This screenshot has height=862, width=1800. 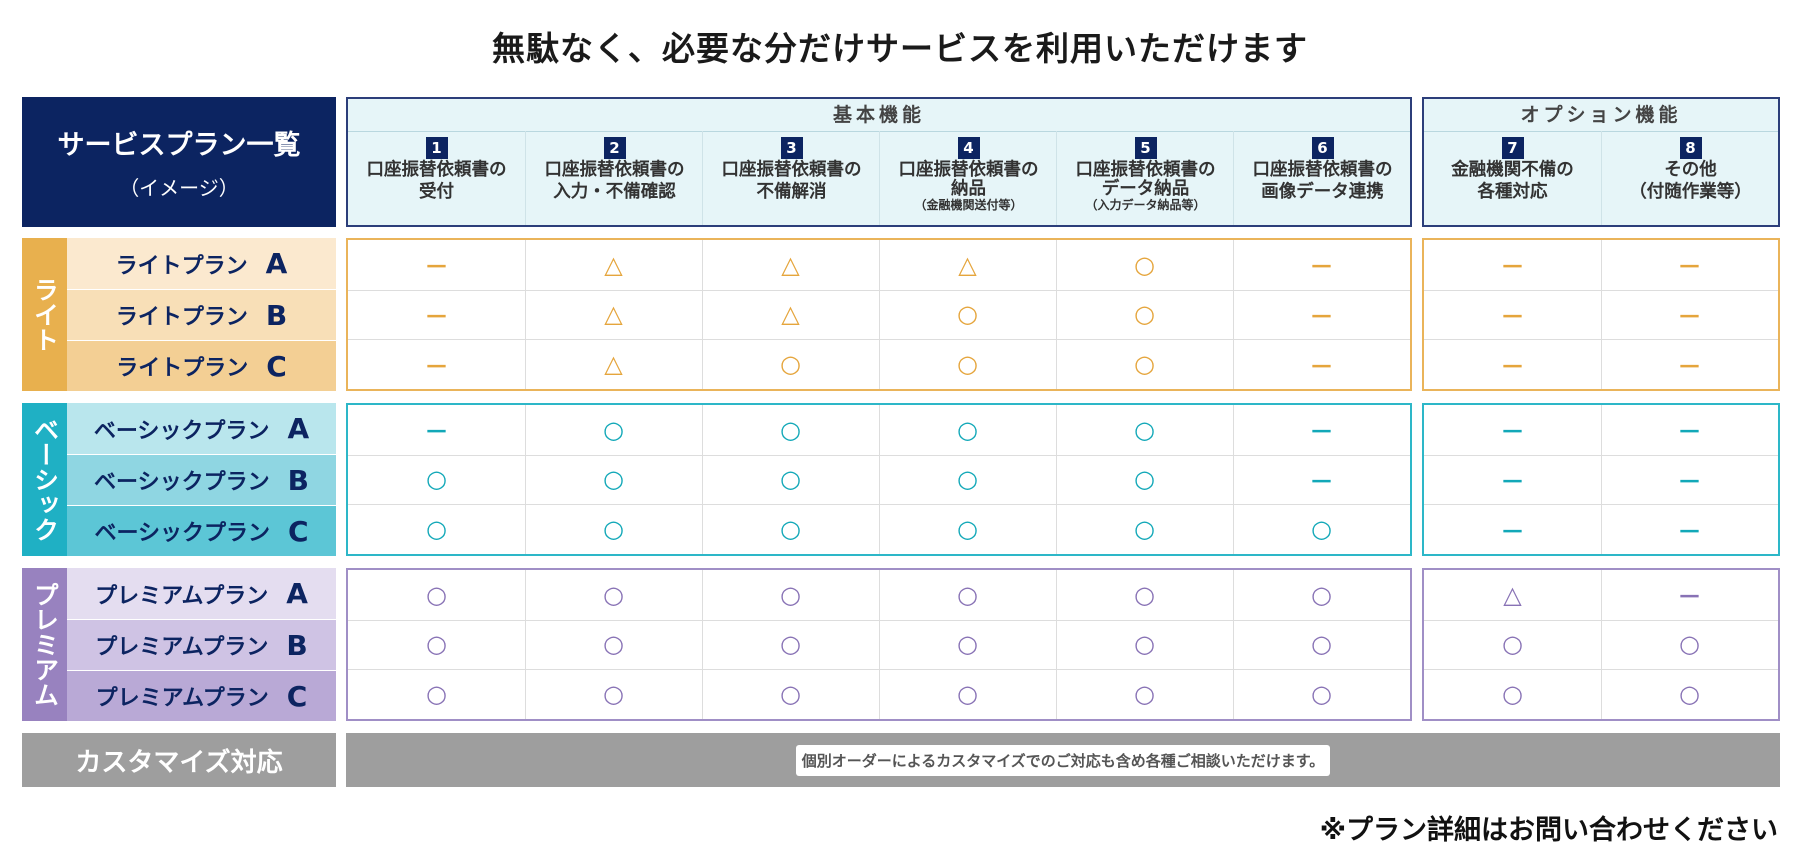 I want to click on customize-text: 個別オーダーによるカスタマイズでのご対応も含め各種ご相談いただけます。, so click(x=1063, y=760).